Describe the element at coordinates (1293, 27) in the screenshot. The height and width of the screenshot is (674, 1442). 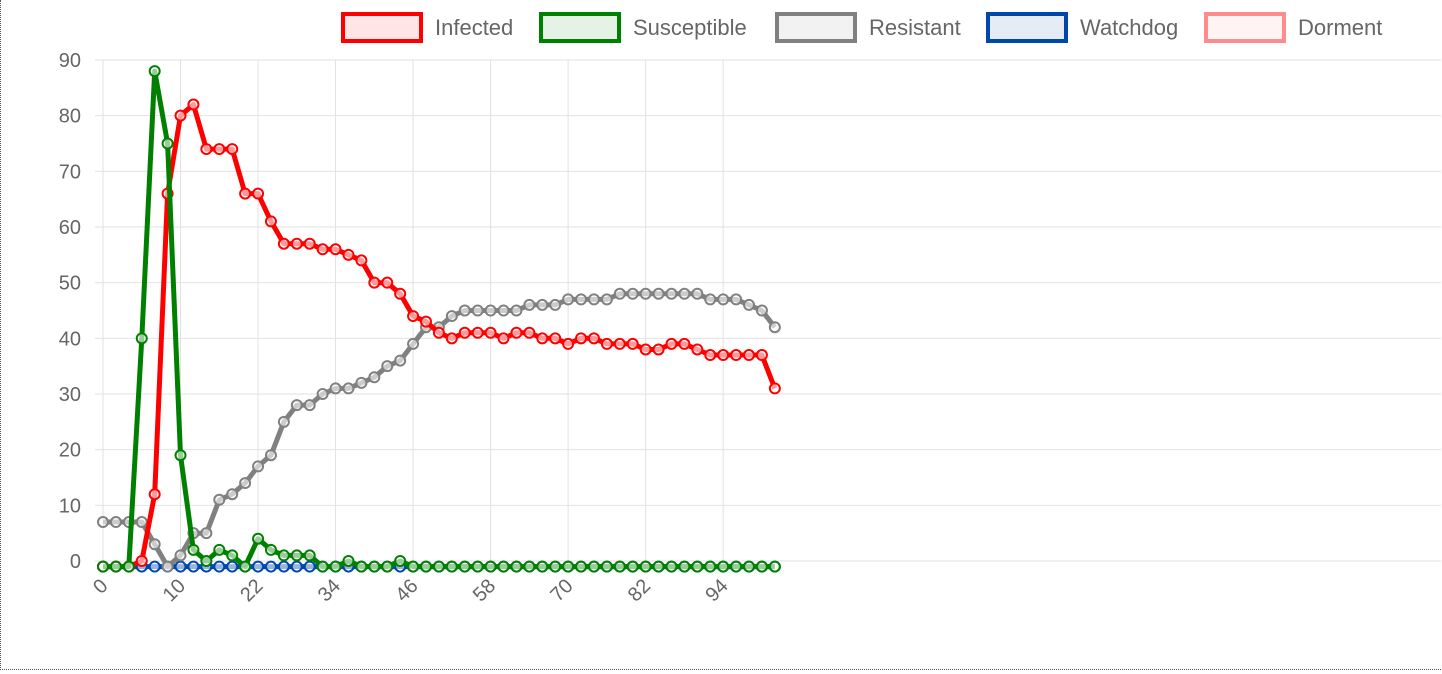
I see `legend-item-dorment: Dorment` at that location.